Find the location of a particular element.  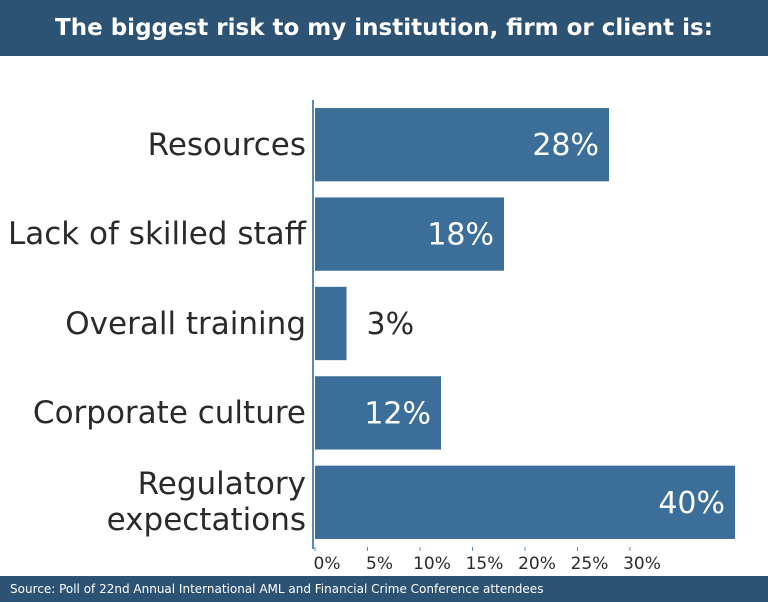

x-tick-label: 20% is located at coordinates (537, 564).